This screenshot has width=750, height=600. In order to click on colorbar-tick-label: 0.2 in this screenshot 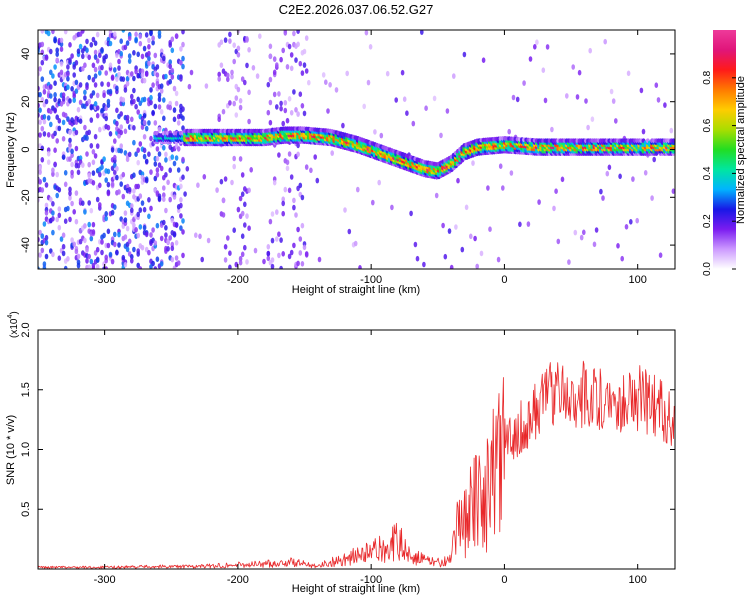, I will do `click(707, 221)`.